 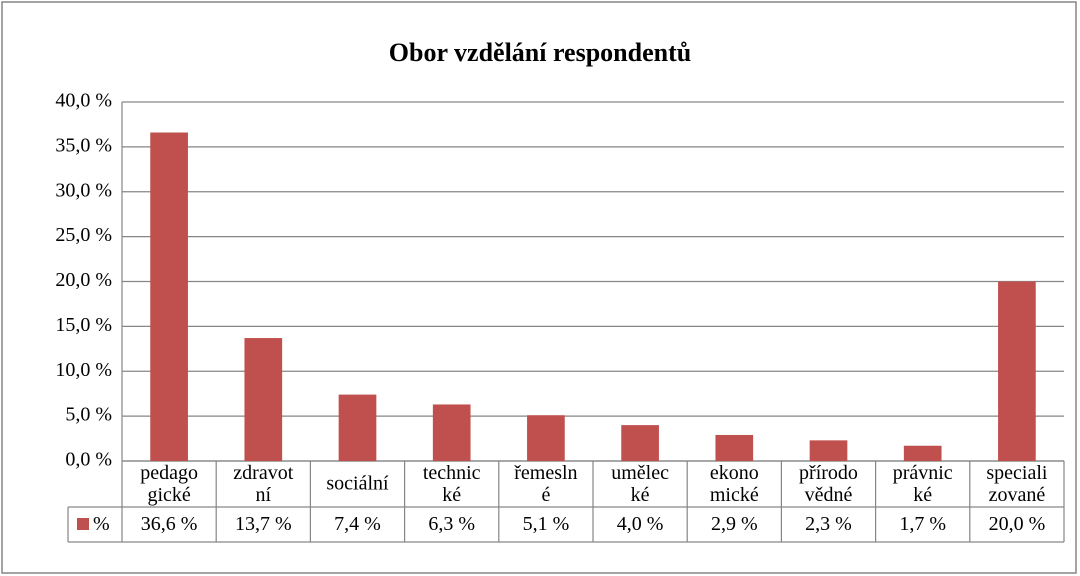 I want to click on data-label: 5,1 %, so click(x=546, y=524).